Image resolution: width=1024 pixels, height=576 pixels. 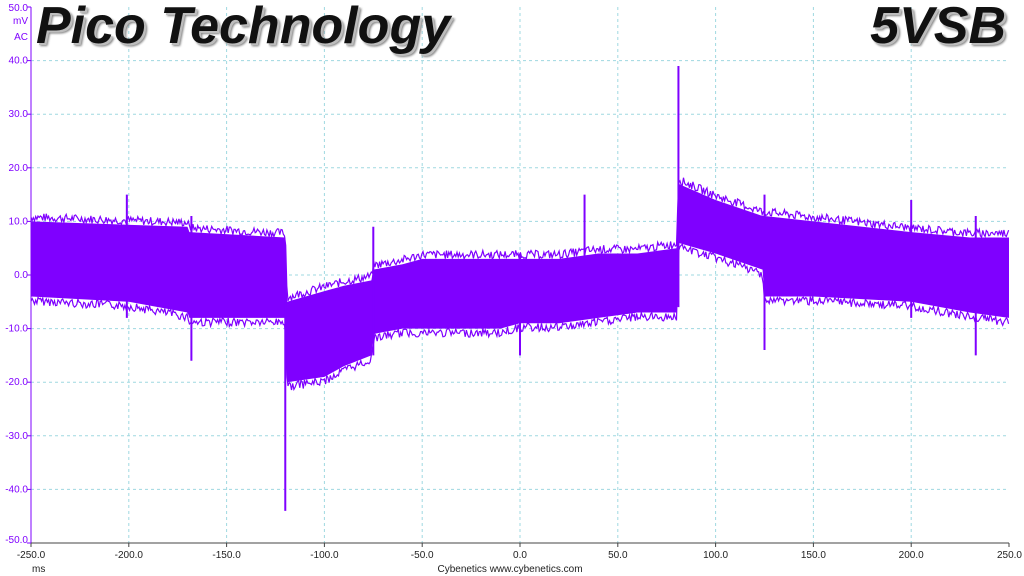 I want to click on y-tick-label: -30.0, so click(x=16, y=436).